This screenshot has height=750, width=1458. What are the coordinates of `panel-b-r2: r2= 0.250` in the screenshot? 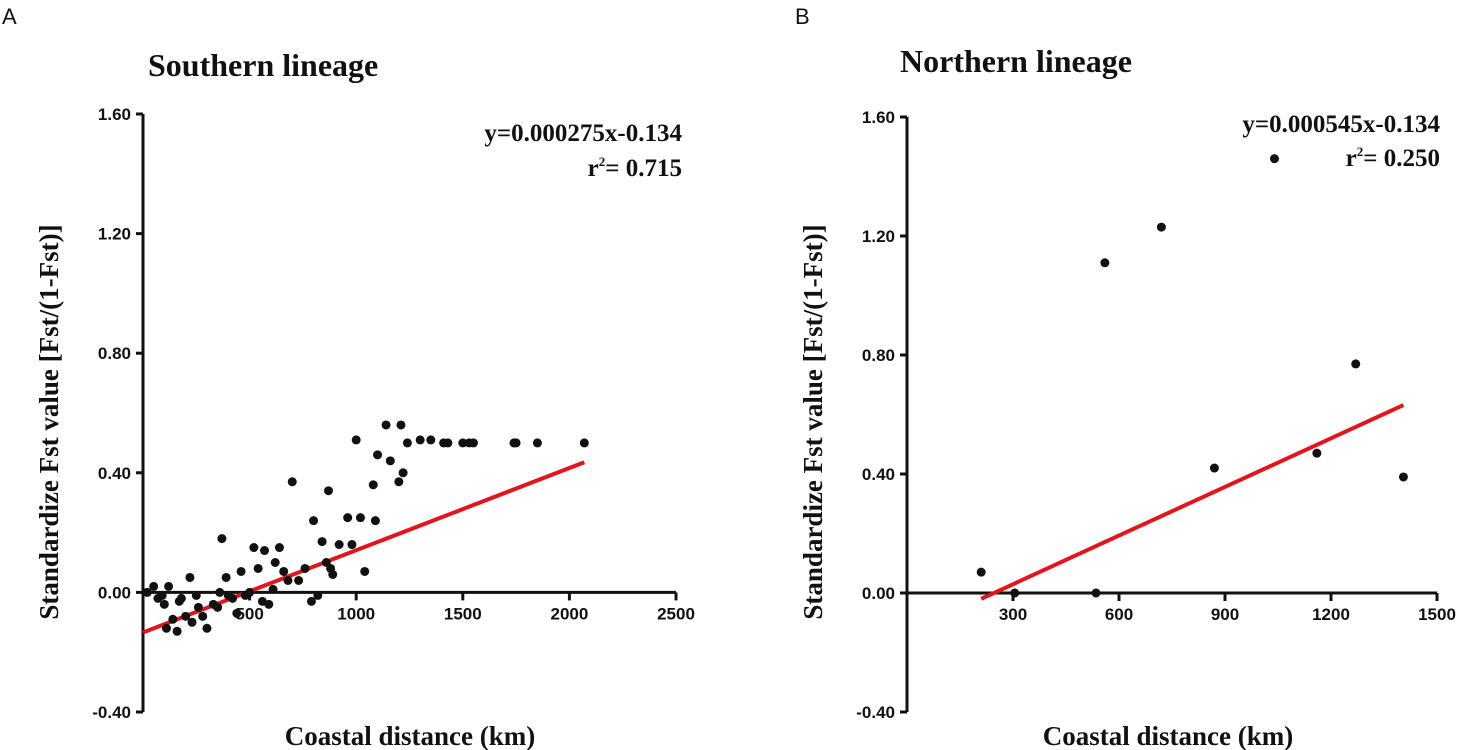 It's located at (1393, 158).